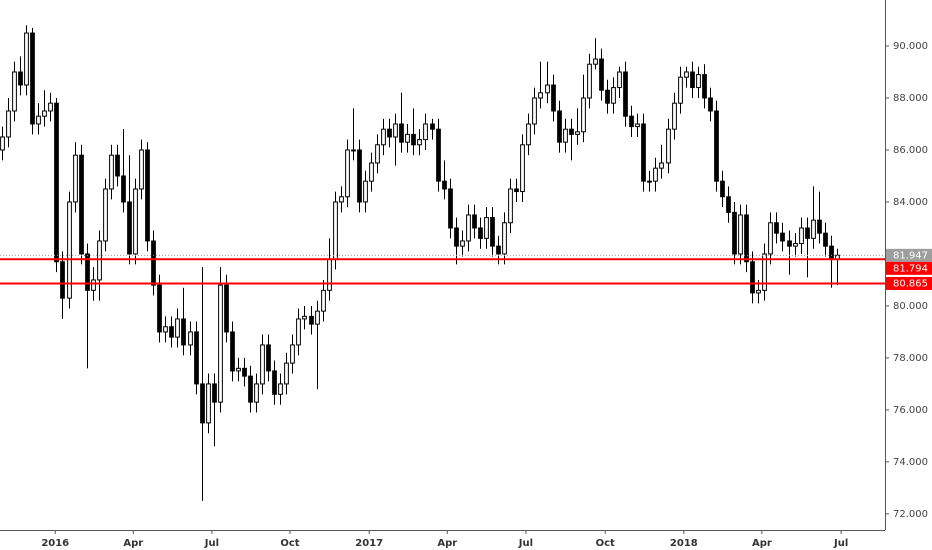  I want to click on y-tick-label: 84.000, so click(910, 202).